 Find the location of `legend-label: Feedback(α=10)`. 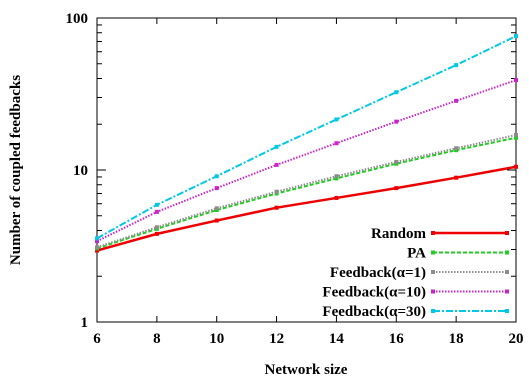

legend-label: Feedback(α=10) is located at coordinates (374, 293).